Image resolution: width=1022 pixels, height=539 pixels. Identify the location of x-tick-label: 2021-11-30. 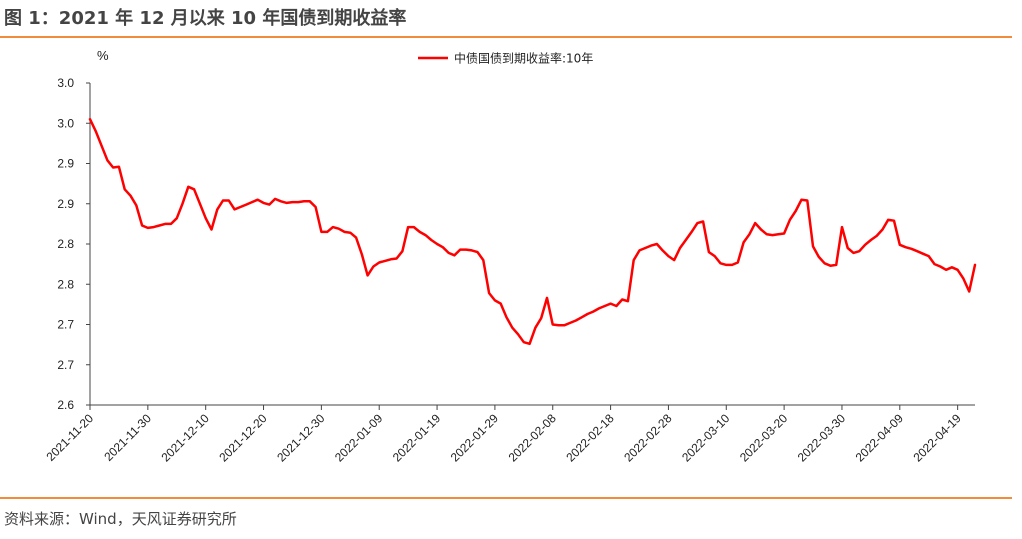
(127, 437).